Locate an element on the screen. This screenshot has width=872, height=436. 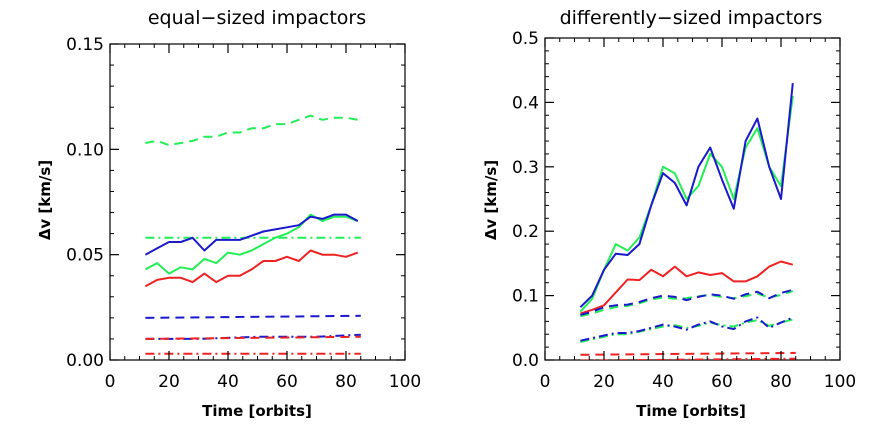
y-tick-label: 0.3 is located at coordinates (525, 168).